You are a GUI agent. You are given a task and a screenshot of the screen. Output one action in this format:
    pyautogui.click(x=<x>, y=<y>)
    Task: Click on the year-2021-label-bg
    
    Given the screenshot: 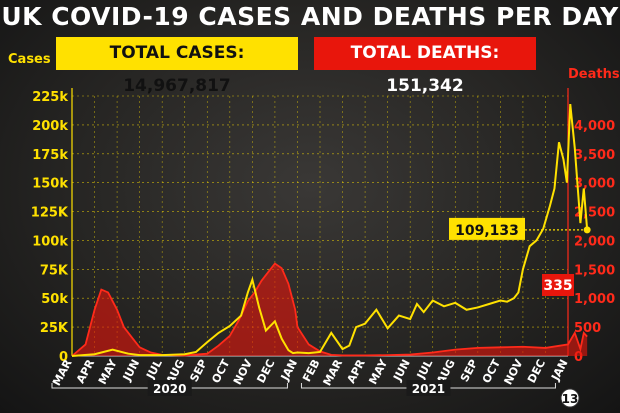 What is the action you would take?
    pyautogui.click(x=428, y=388)
    